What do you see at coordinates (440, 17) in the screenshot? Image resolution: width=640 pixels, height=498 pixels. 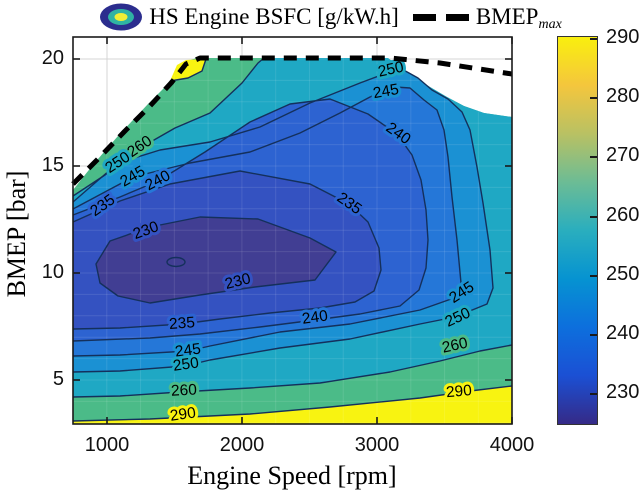 I see `dashed-line-icon` at bounding box center [440, 17].